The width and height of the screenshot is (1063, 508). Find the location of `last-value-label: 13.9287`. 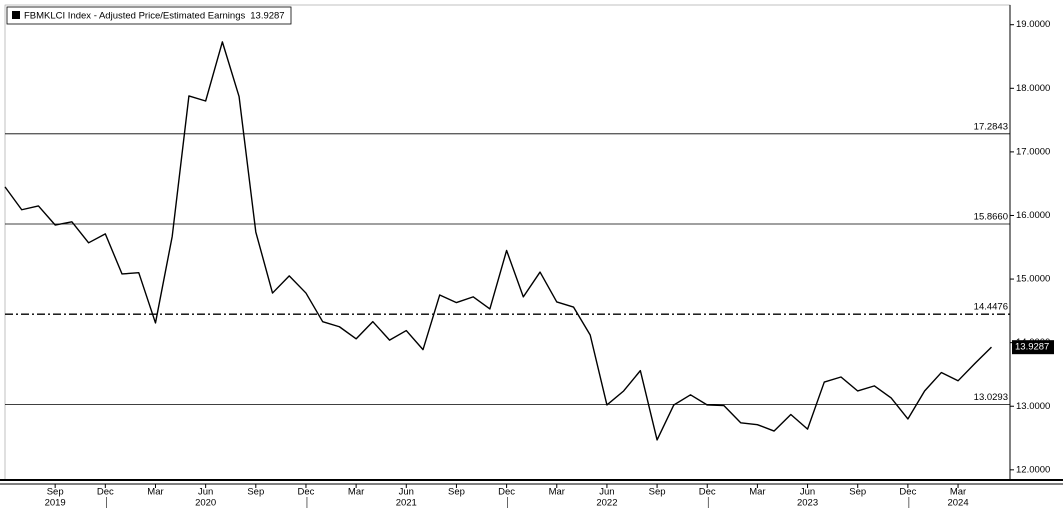

last-value-label: 13.9287 is located at coordinates (1032, 347).